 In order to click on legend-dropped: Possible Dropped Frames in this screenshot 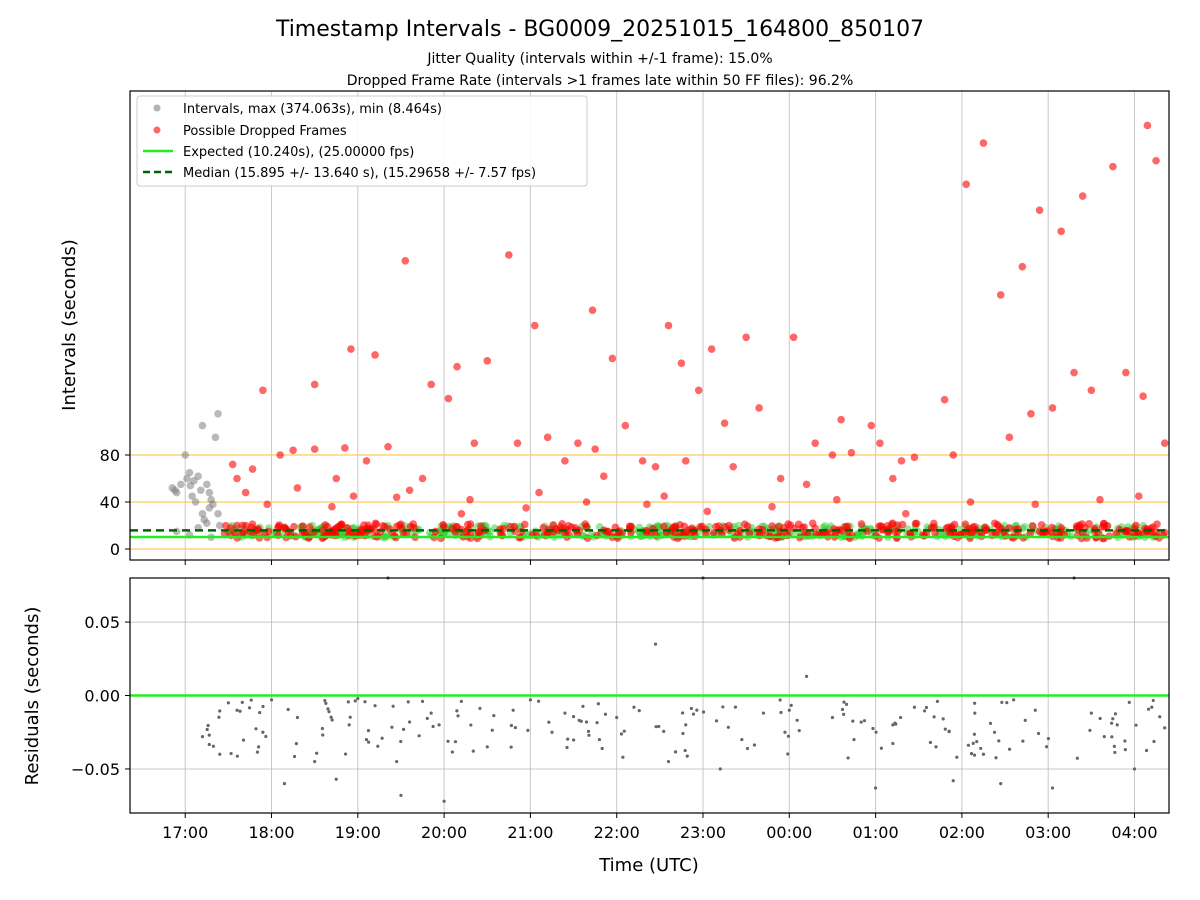, I will do `click(265, 131)`.